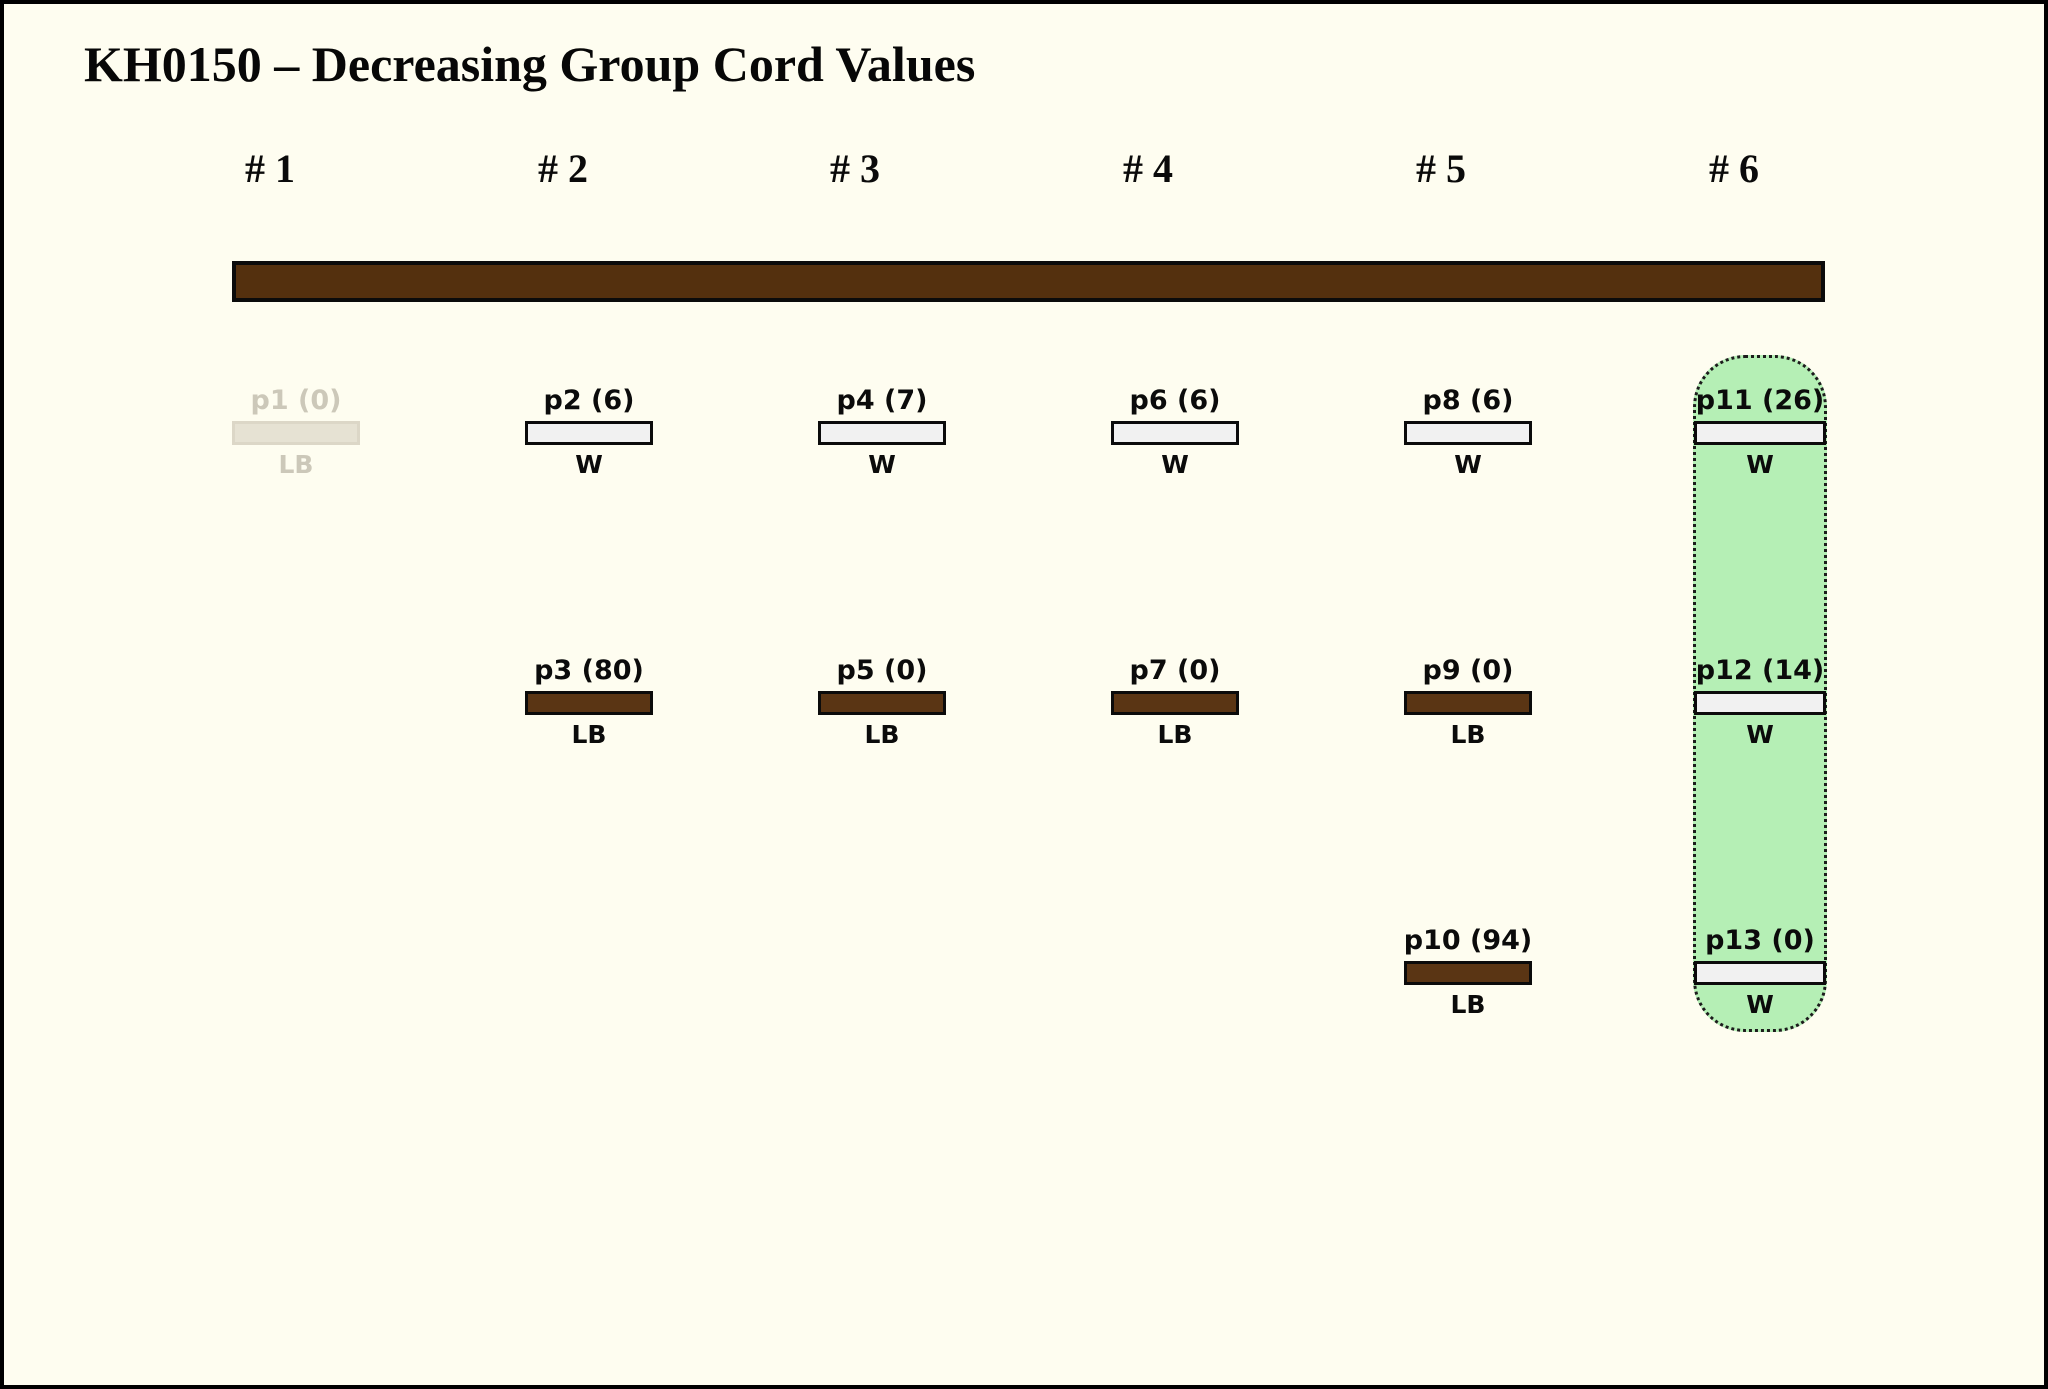 This screenshot has width=2048, height=1389. What do you see at coordinates (1175, 400) in the screenshot?
I see `item-p6-label: p6 (6)` at bounding box center [1175, 400].